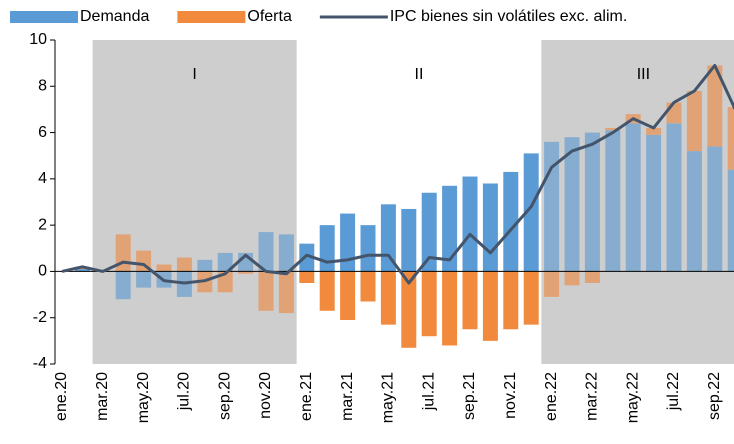 The width and height of the screenshot is (734, 444). Describe the element at coordinates (61, 396) in the screenshot. I see `x-tick-label: ene.20` at that location.